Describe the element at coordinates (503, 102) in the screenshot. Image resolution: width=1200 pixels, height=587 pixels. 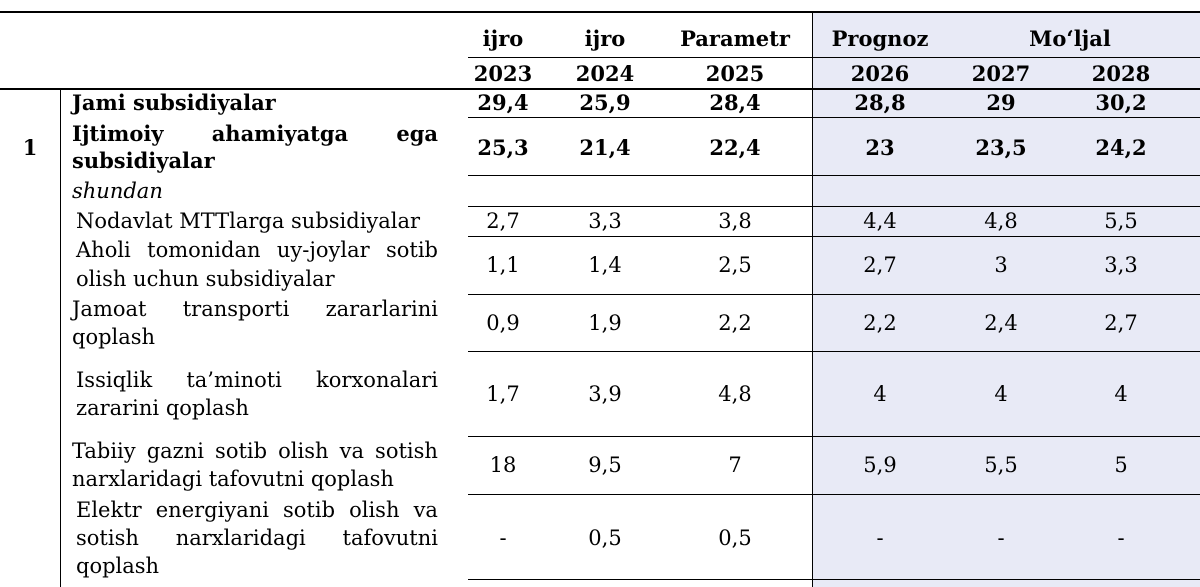
I see `value-cell: 29,4` at that location.